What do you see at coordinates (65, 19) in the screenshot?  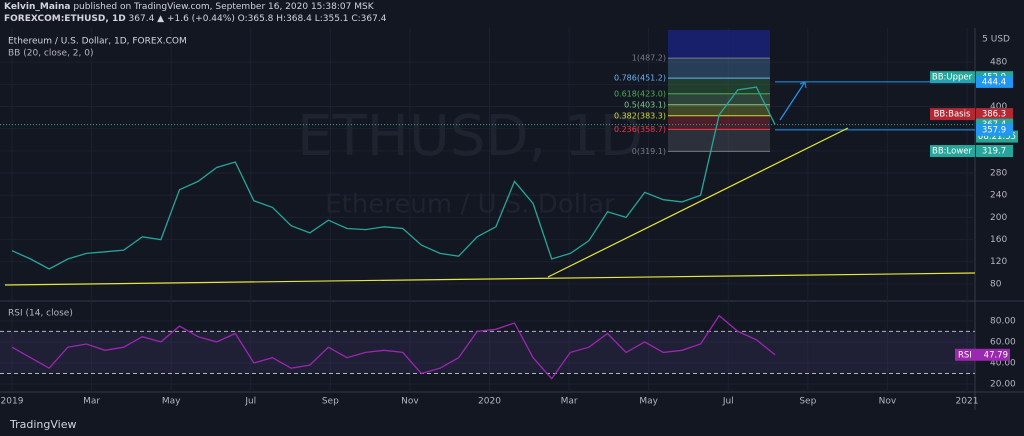 I see `symbol: FOREXCOM:ETHUSD, 1D` at bounding box center [65, 19].